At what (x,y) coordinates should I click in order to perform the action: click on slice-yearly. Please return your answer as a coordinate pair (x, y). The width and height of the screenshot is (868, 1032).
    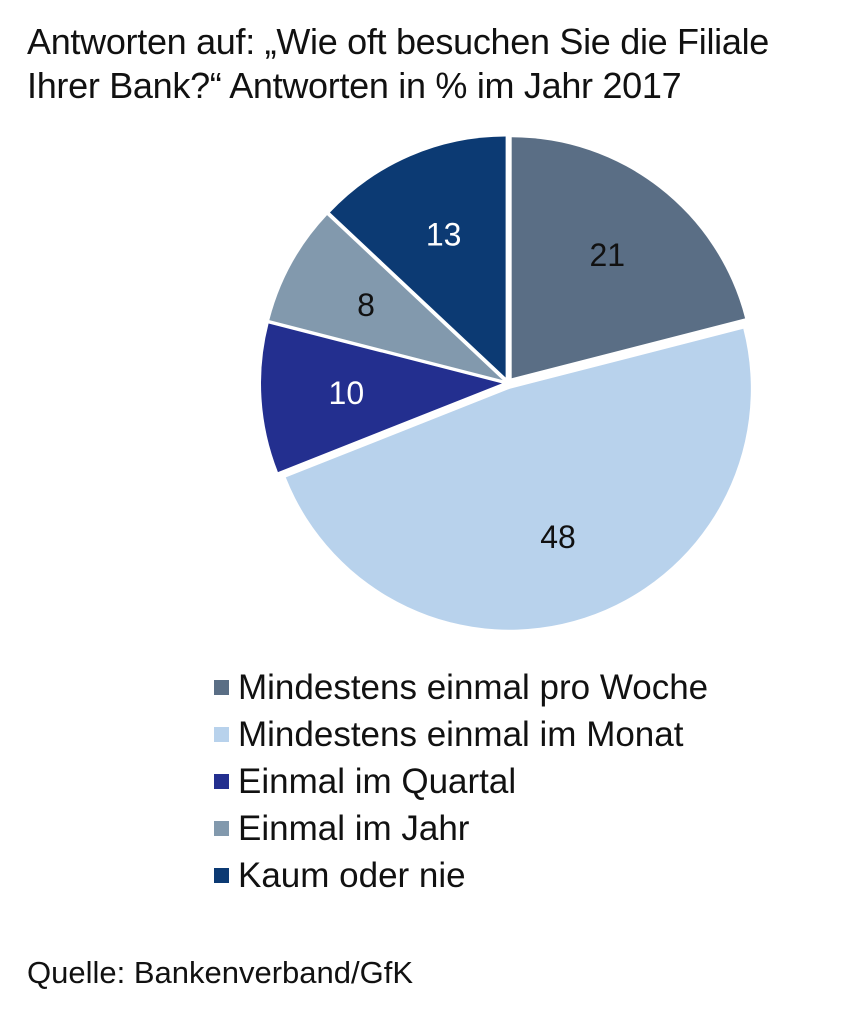
    Looking at the image, I should click on (386, 298).